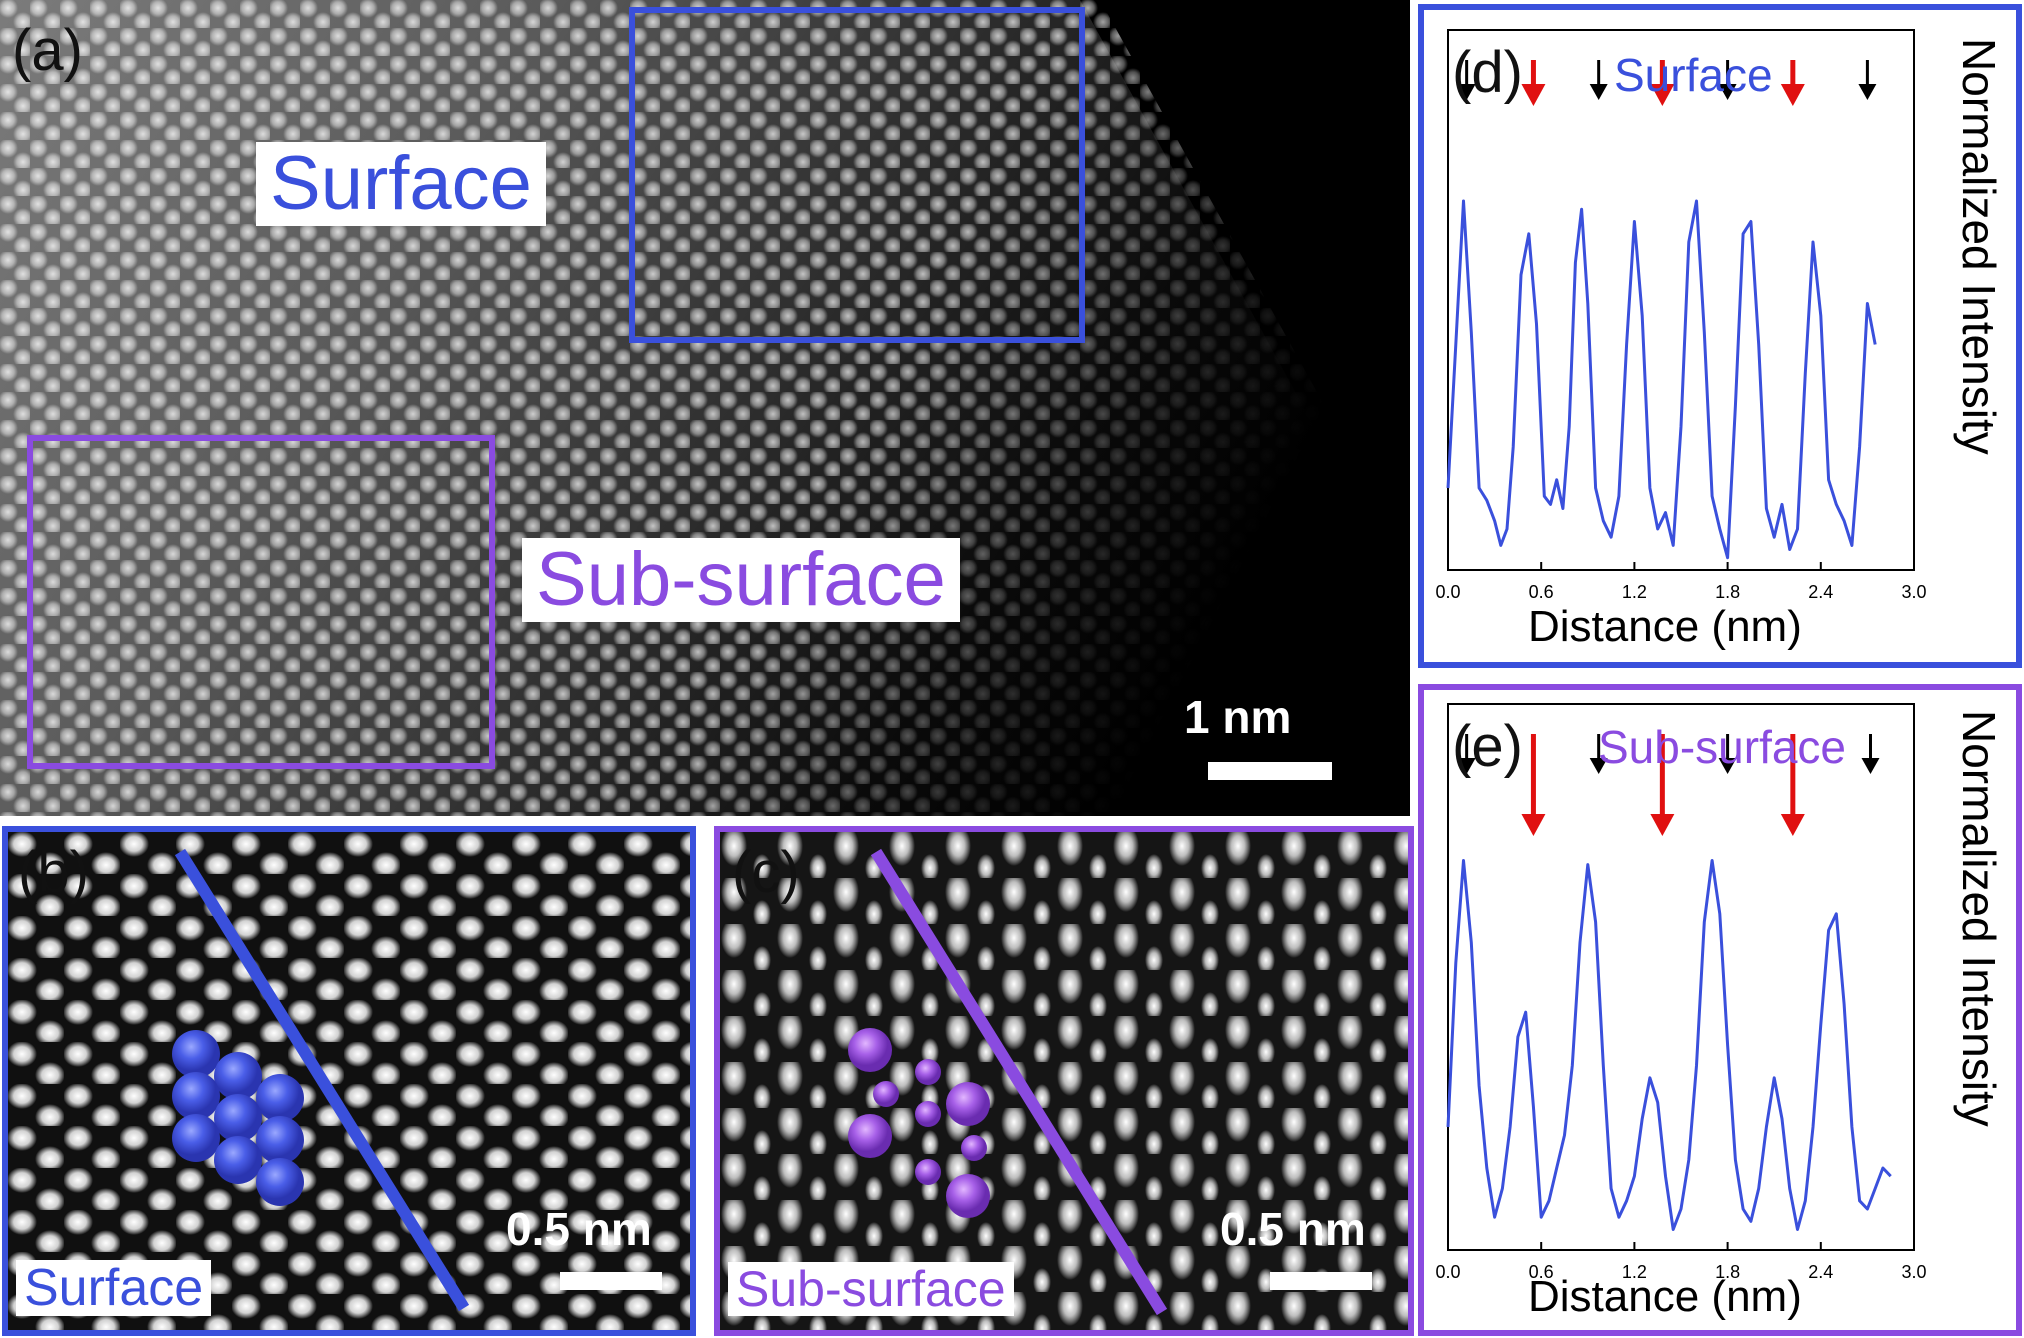 The image size is (2024, 1338). I want to click on panel-e-plot: 0.0 0.6 1.2 1.8 2.4 3.0, so click(1681, 992).